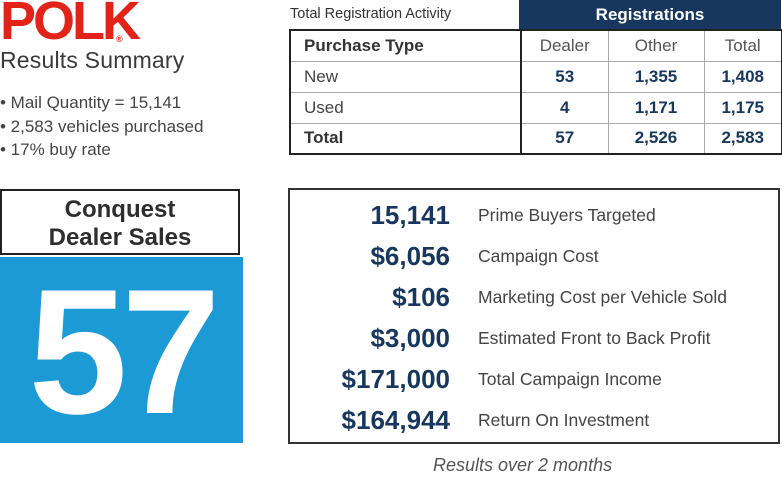  Describe the element at coordinates (92, 60) in the screenshot. I see `results-summary-title: Results Summary` at that location.